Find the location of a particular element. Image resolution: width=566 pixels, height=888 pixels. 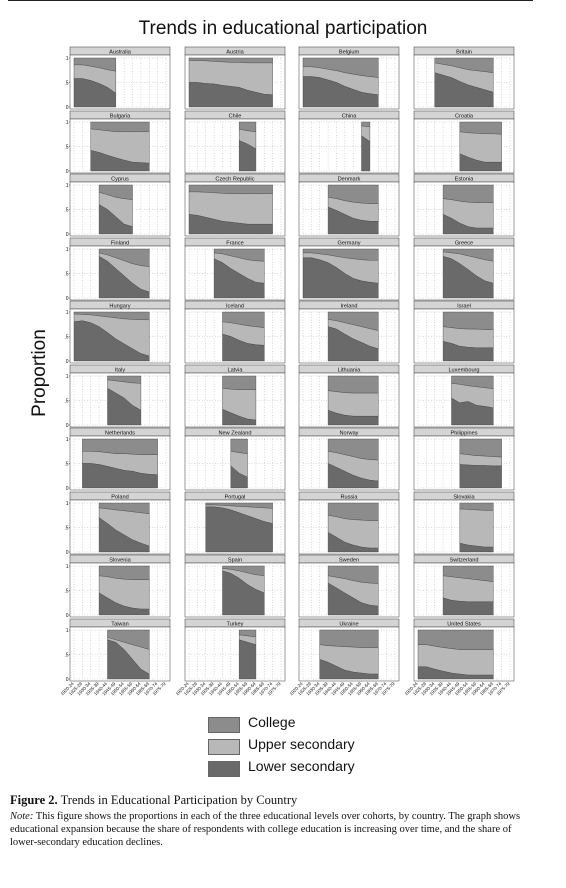

area-lower-secondary-germany is located at coordinates (340, 278).